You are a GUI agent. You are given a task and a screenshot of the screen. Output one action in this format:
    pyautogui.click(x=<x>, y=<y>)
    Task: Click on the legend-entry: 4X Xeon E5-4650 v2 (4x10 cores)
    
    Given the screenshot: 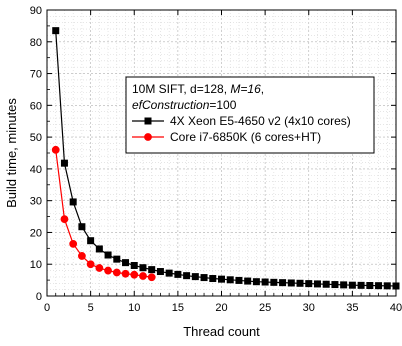 What is the action you would take?
    pyautogui.click(x=241, y=121)
    